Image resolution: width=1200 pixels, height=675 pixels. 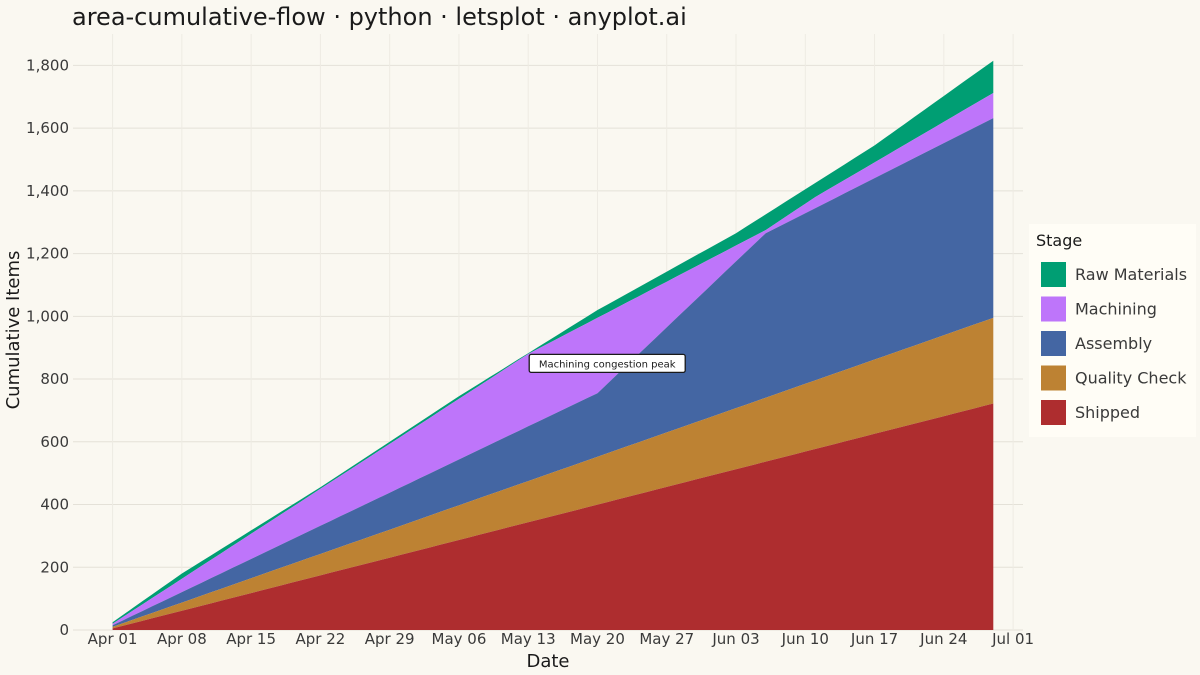 What do you see at coordinates (874, 639) in the screenshot?
I see `x-tick-label: Jun 17` at bounding box center [874, 639].